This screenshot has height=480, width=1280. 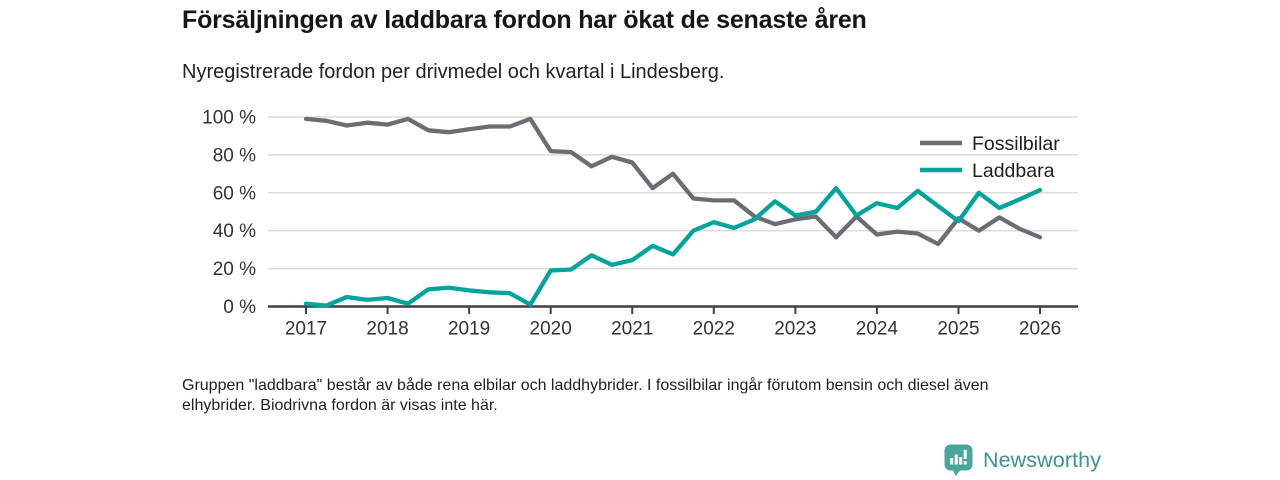 What do you see at coordinates (234, 155) in the screenshot?
I see `y-axis-label: 80 %` at bounding box center [234, 155].